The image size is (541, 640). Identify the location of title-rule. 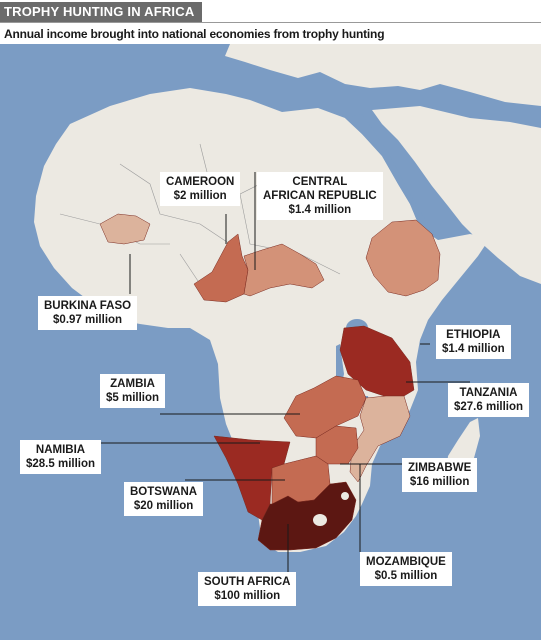
(270, 22).